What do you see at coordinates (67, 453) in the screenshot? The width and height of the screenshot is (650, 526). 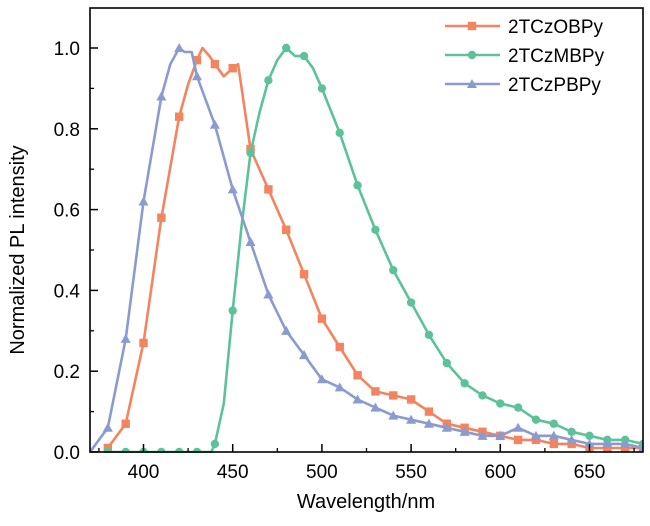 I see `y-tick-label: 0.0` at bounding box center [67, 453].